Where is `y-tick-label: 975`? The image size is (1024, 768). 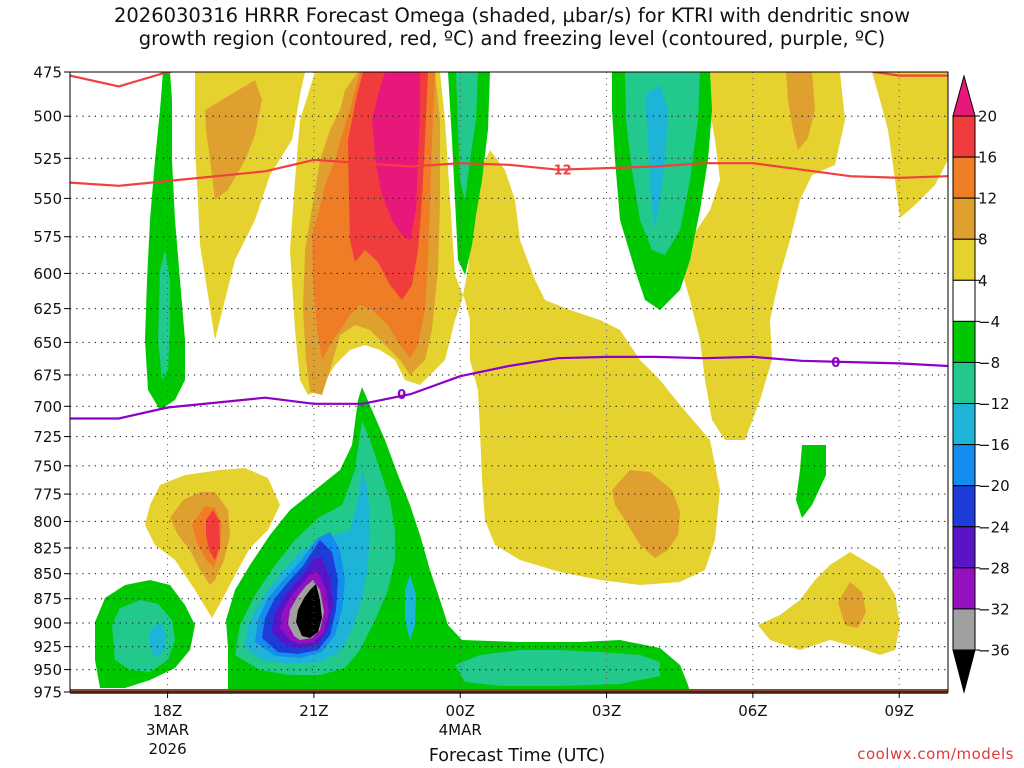 y-tick-label: 975 is located at coordinates (47, 693).